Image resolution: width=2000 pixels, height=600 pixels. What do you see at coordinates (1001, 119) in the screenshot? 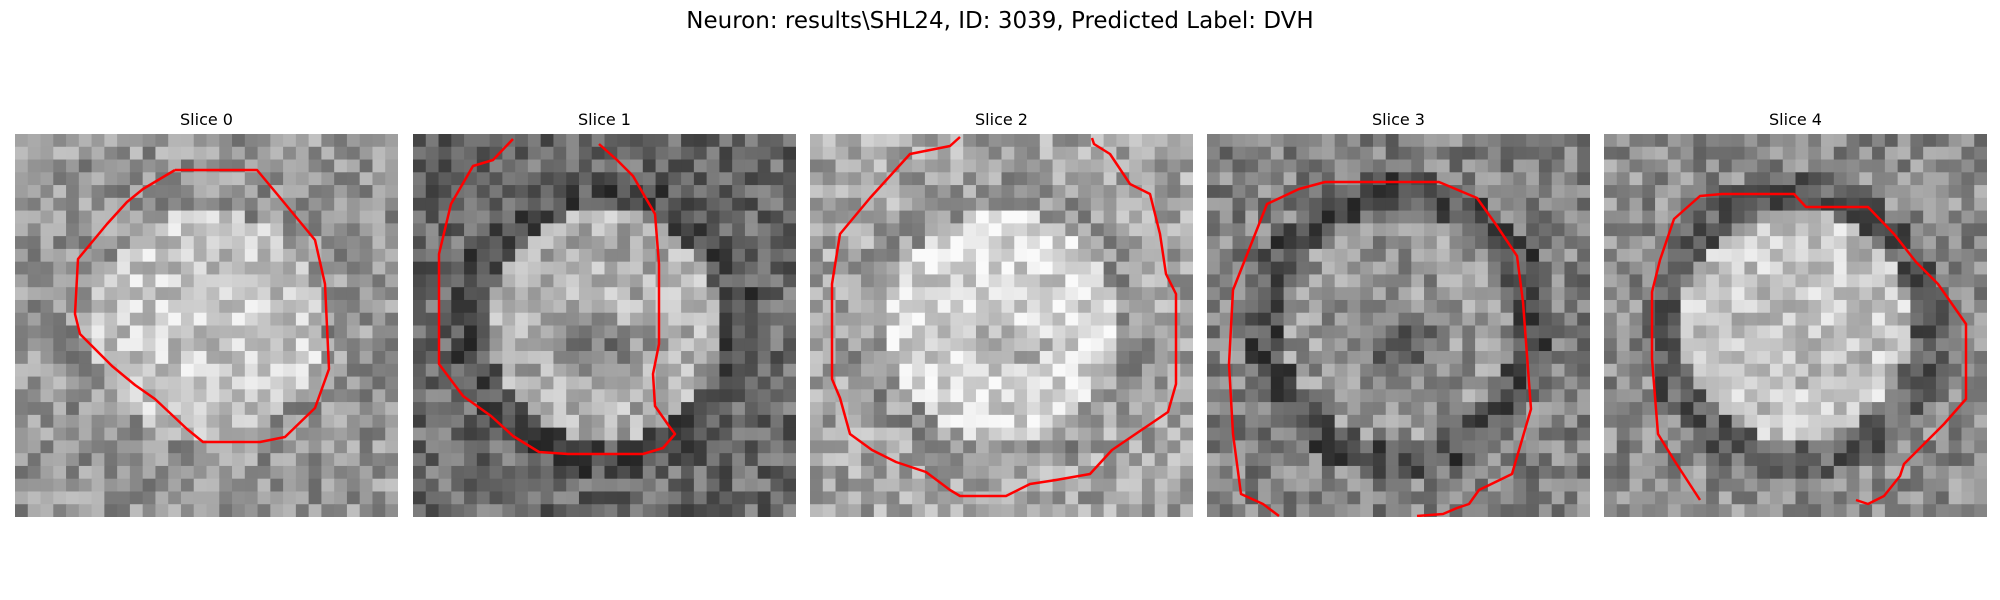
I see `slice-title: Slice 2` at bounding box center [1001, 119].